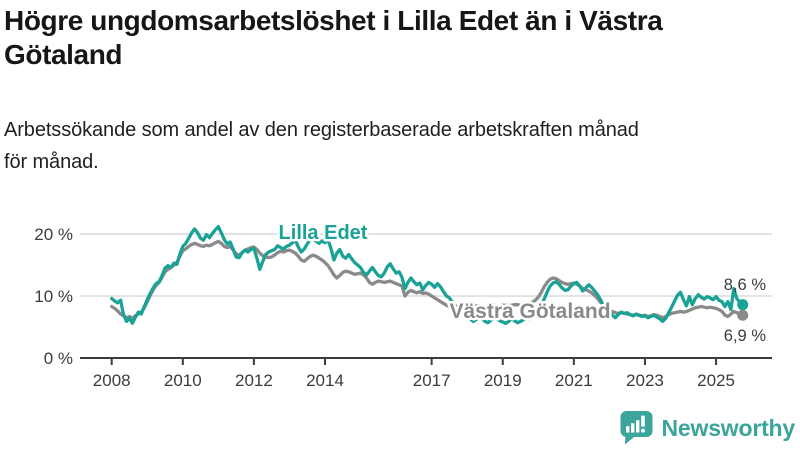 The width and height of the screenshot is (800, 450). Describe the element at coordinates (743, 315) in the screenshot. I see `end-dot-v-stra-g-taland` at that location.